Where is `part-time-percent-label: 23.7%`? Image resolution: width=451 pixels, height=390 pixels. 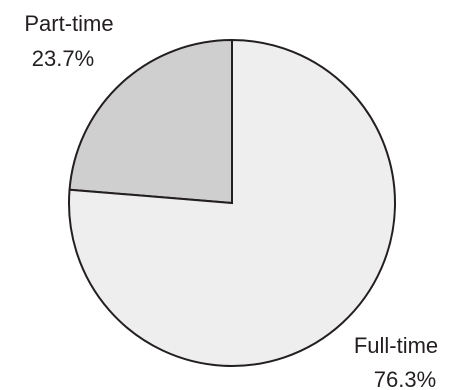
part-time-percent-label: 23.7% is located at coordinates (63, 58).